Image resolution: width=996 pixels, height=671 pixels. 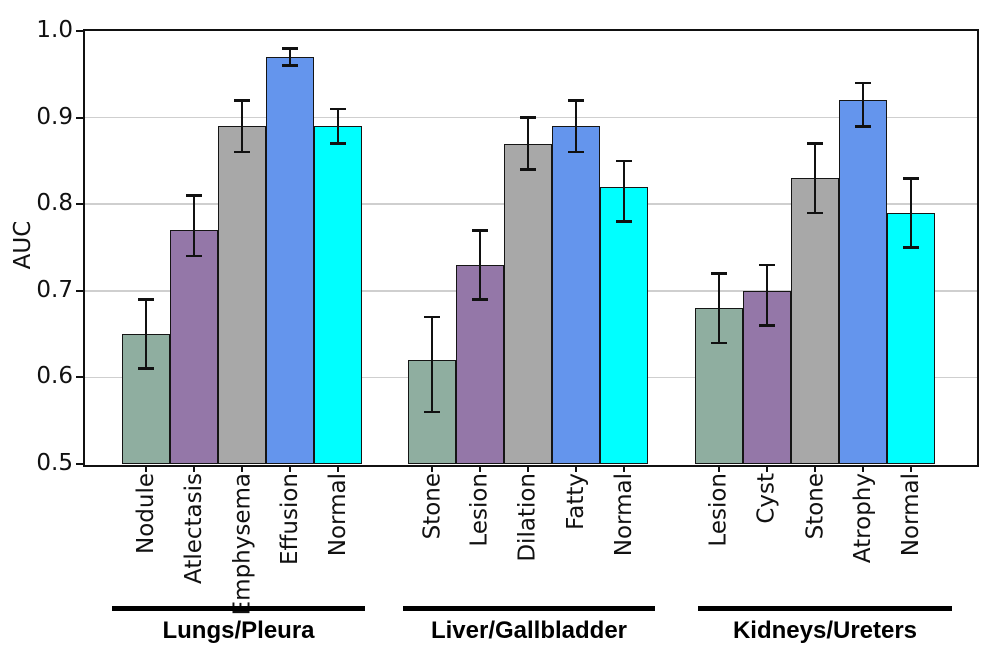 I want to click on y-tick-label: 0.5, so click(x=54, y=463).